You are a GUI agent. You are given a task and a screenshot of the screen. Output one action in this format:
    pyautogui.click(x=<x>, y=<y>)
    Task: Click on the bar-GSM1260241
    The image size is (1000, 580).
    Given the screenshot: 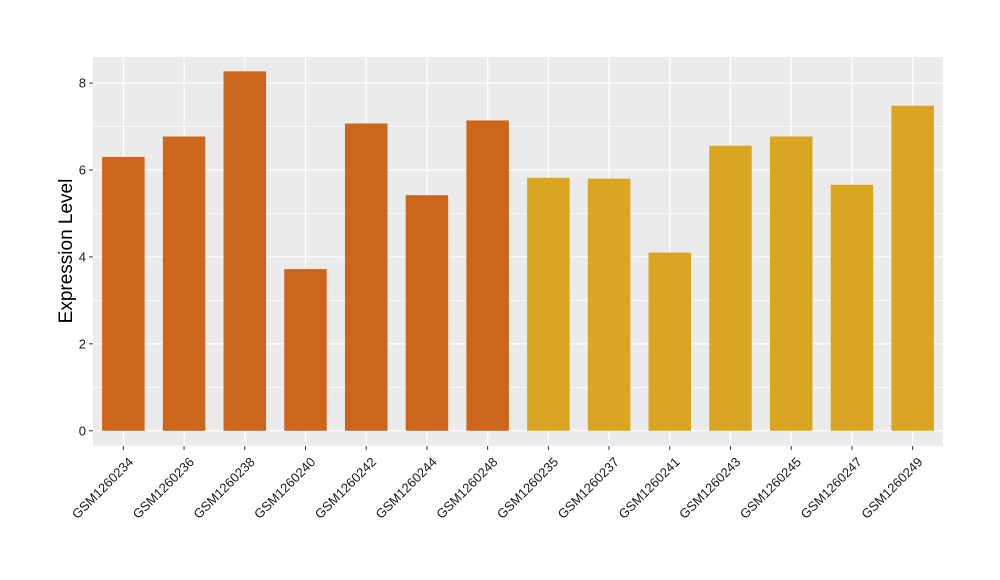 What is the action you would take?
    pyautogui.click(x=670, y=341)
    